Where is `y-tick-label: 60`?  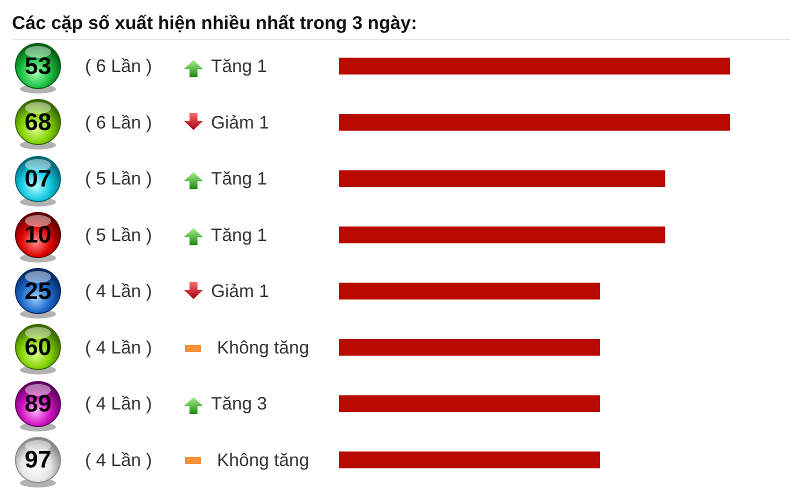
y-tick-label: 60 is located at coordinates (38, 347).